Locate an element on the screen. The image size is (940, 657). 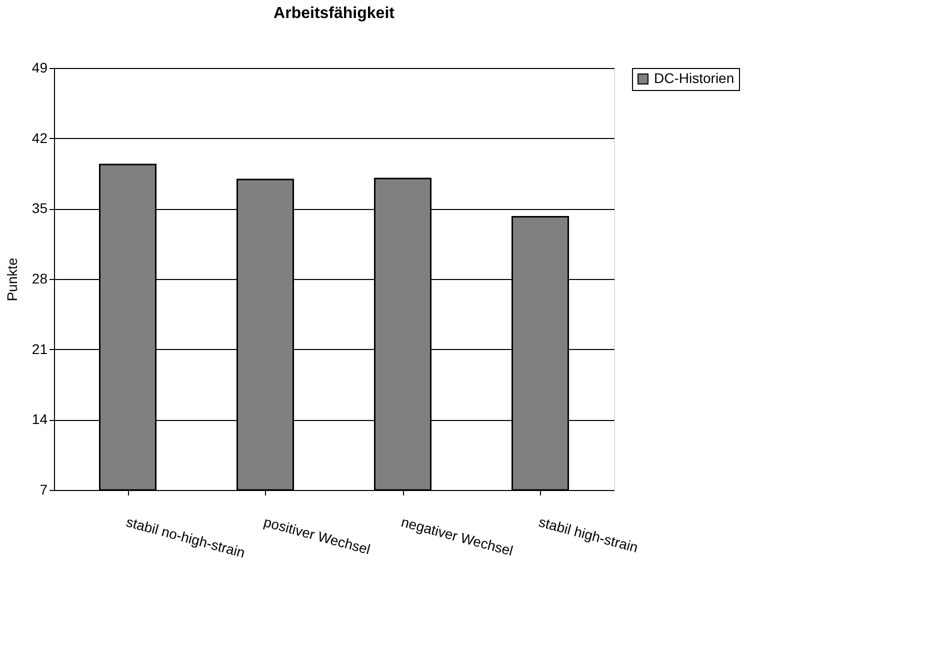
y-tick-label: 35 is located at coordinates (40, 208).